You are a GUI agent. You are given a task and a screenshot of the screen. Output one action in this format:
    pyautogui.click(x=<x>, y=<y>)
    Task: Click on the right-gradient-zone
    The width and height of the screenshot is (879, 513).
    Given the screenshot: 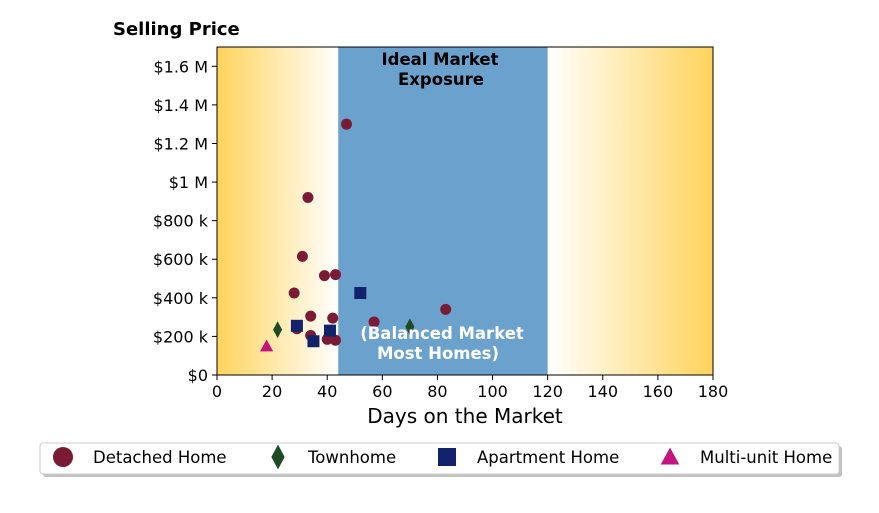 What is the action you would take?
    pyautogui.click(x=630, y=211)
    